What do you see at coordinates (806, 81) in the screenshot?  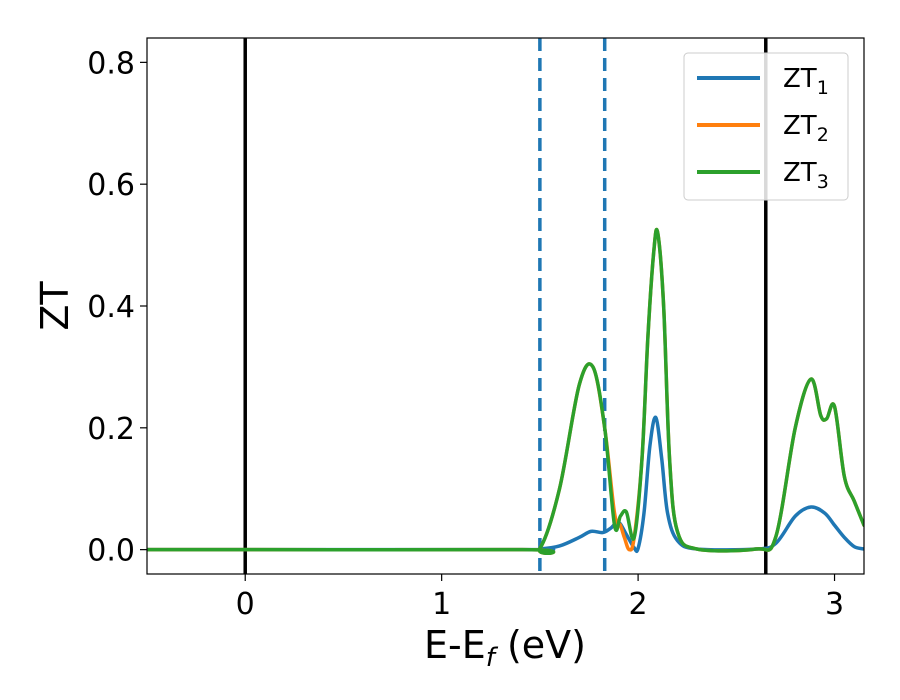 I see `legend-label-zt1: ZT1` at bounding box center [806, 81].